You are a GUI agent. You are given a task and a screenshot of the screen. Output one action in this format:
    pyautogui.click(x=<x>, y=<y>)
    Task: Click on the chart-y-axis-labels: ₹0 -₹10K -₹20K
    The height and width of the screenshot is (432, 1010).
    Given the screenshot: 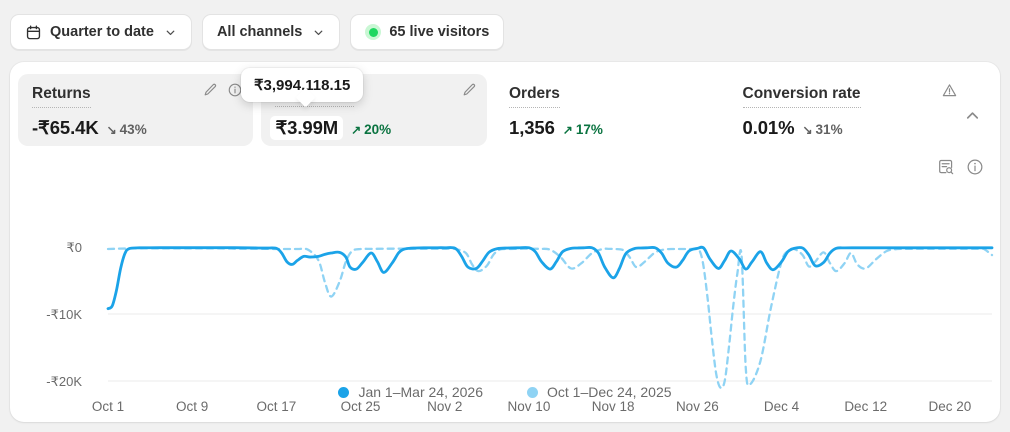 What is the action you would take?
    pyautogui.click(x=64, y=314)
    